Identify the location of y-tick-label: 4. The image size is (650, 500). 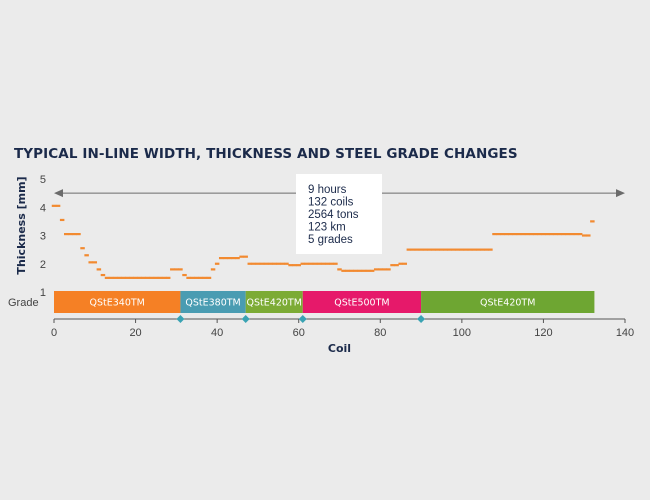
(43, 208).